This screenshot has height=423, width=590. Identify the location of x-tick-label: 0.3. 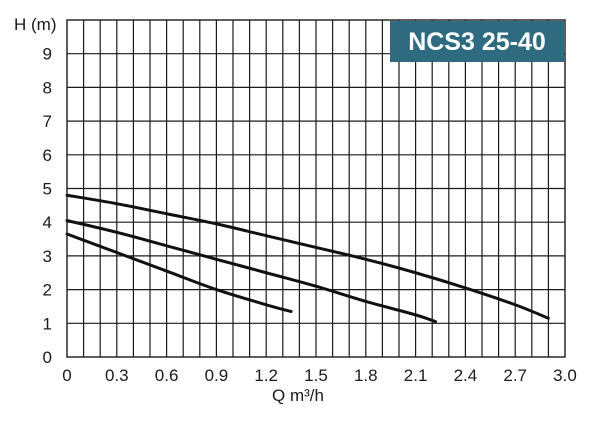
(117, 375).